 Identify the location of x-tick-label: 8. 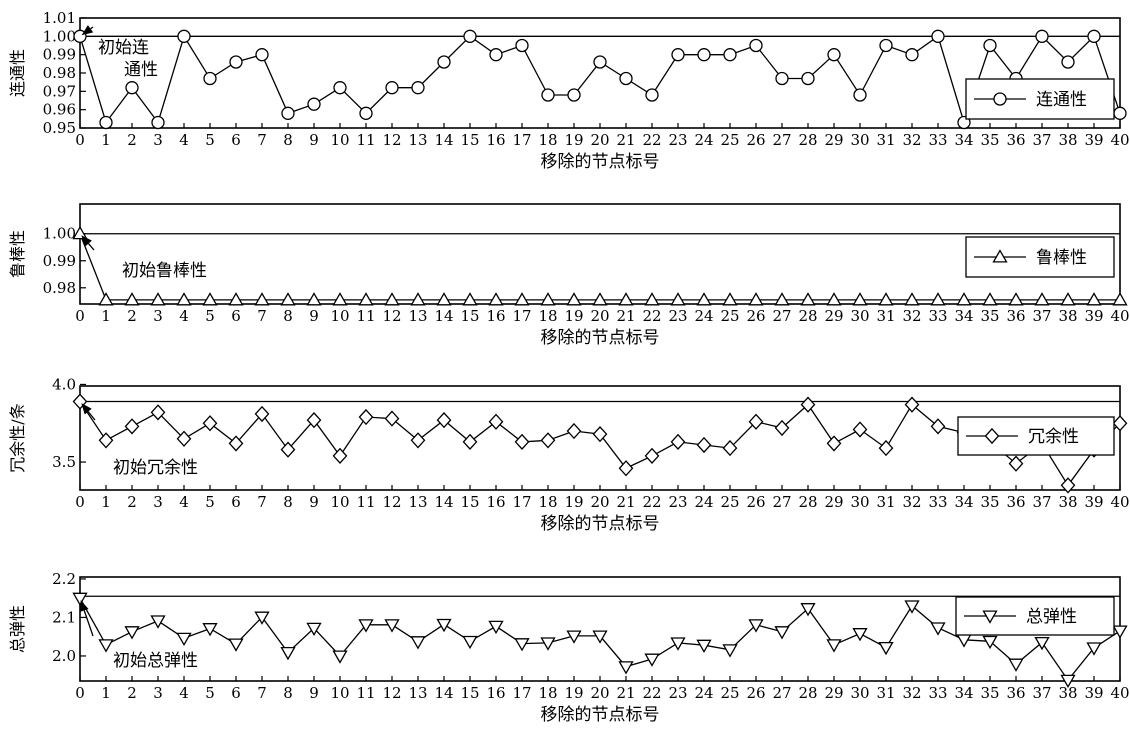
(288, 140).